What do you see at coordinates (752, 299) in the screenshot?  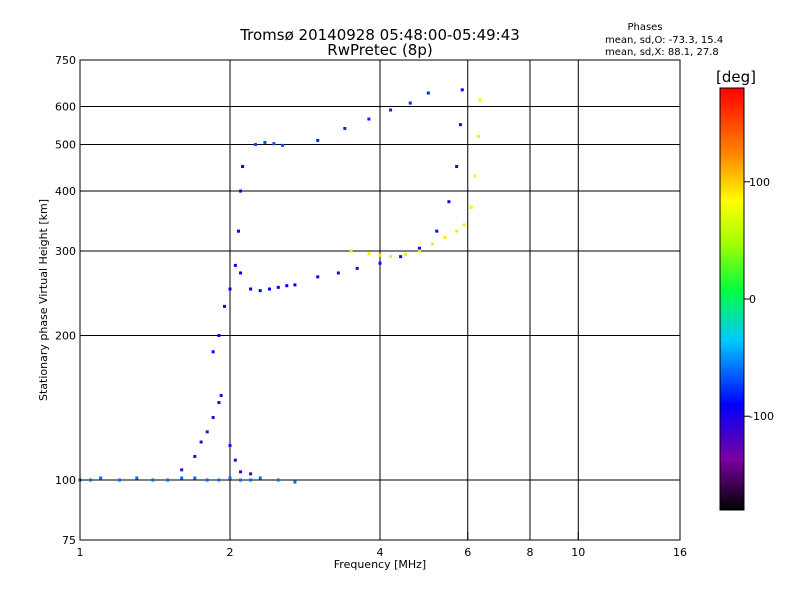 I see `colorbar-tick-label: 0` at bounding box center [752, 299].